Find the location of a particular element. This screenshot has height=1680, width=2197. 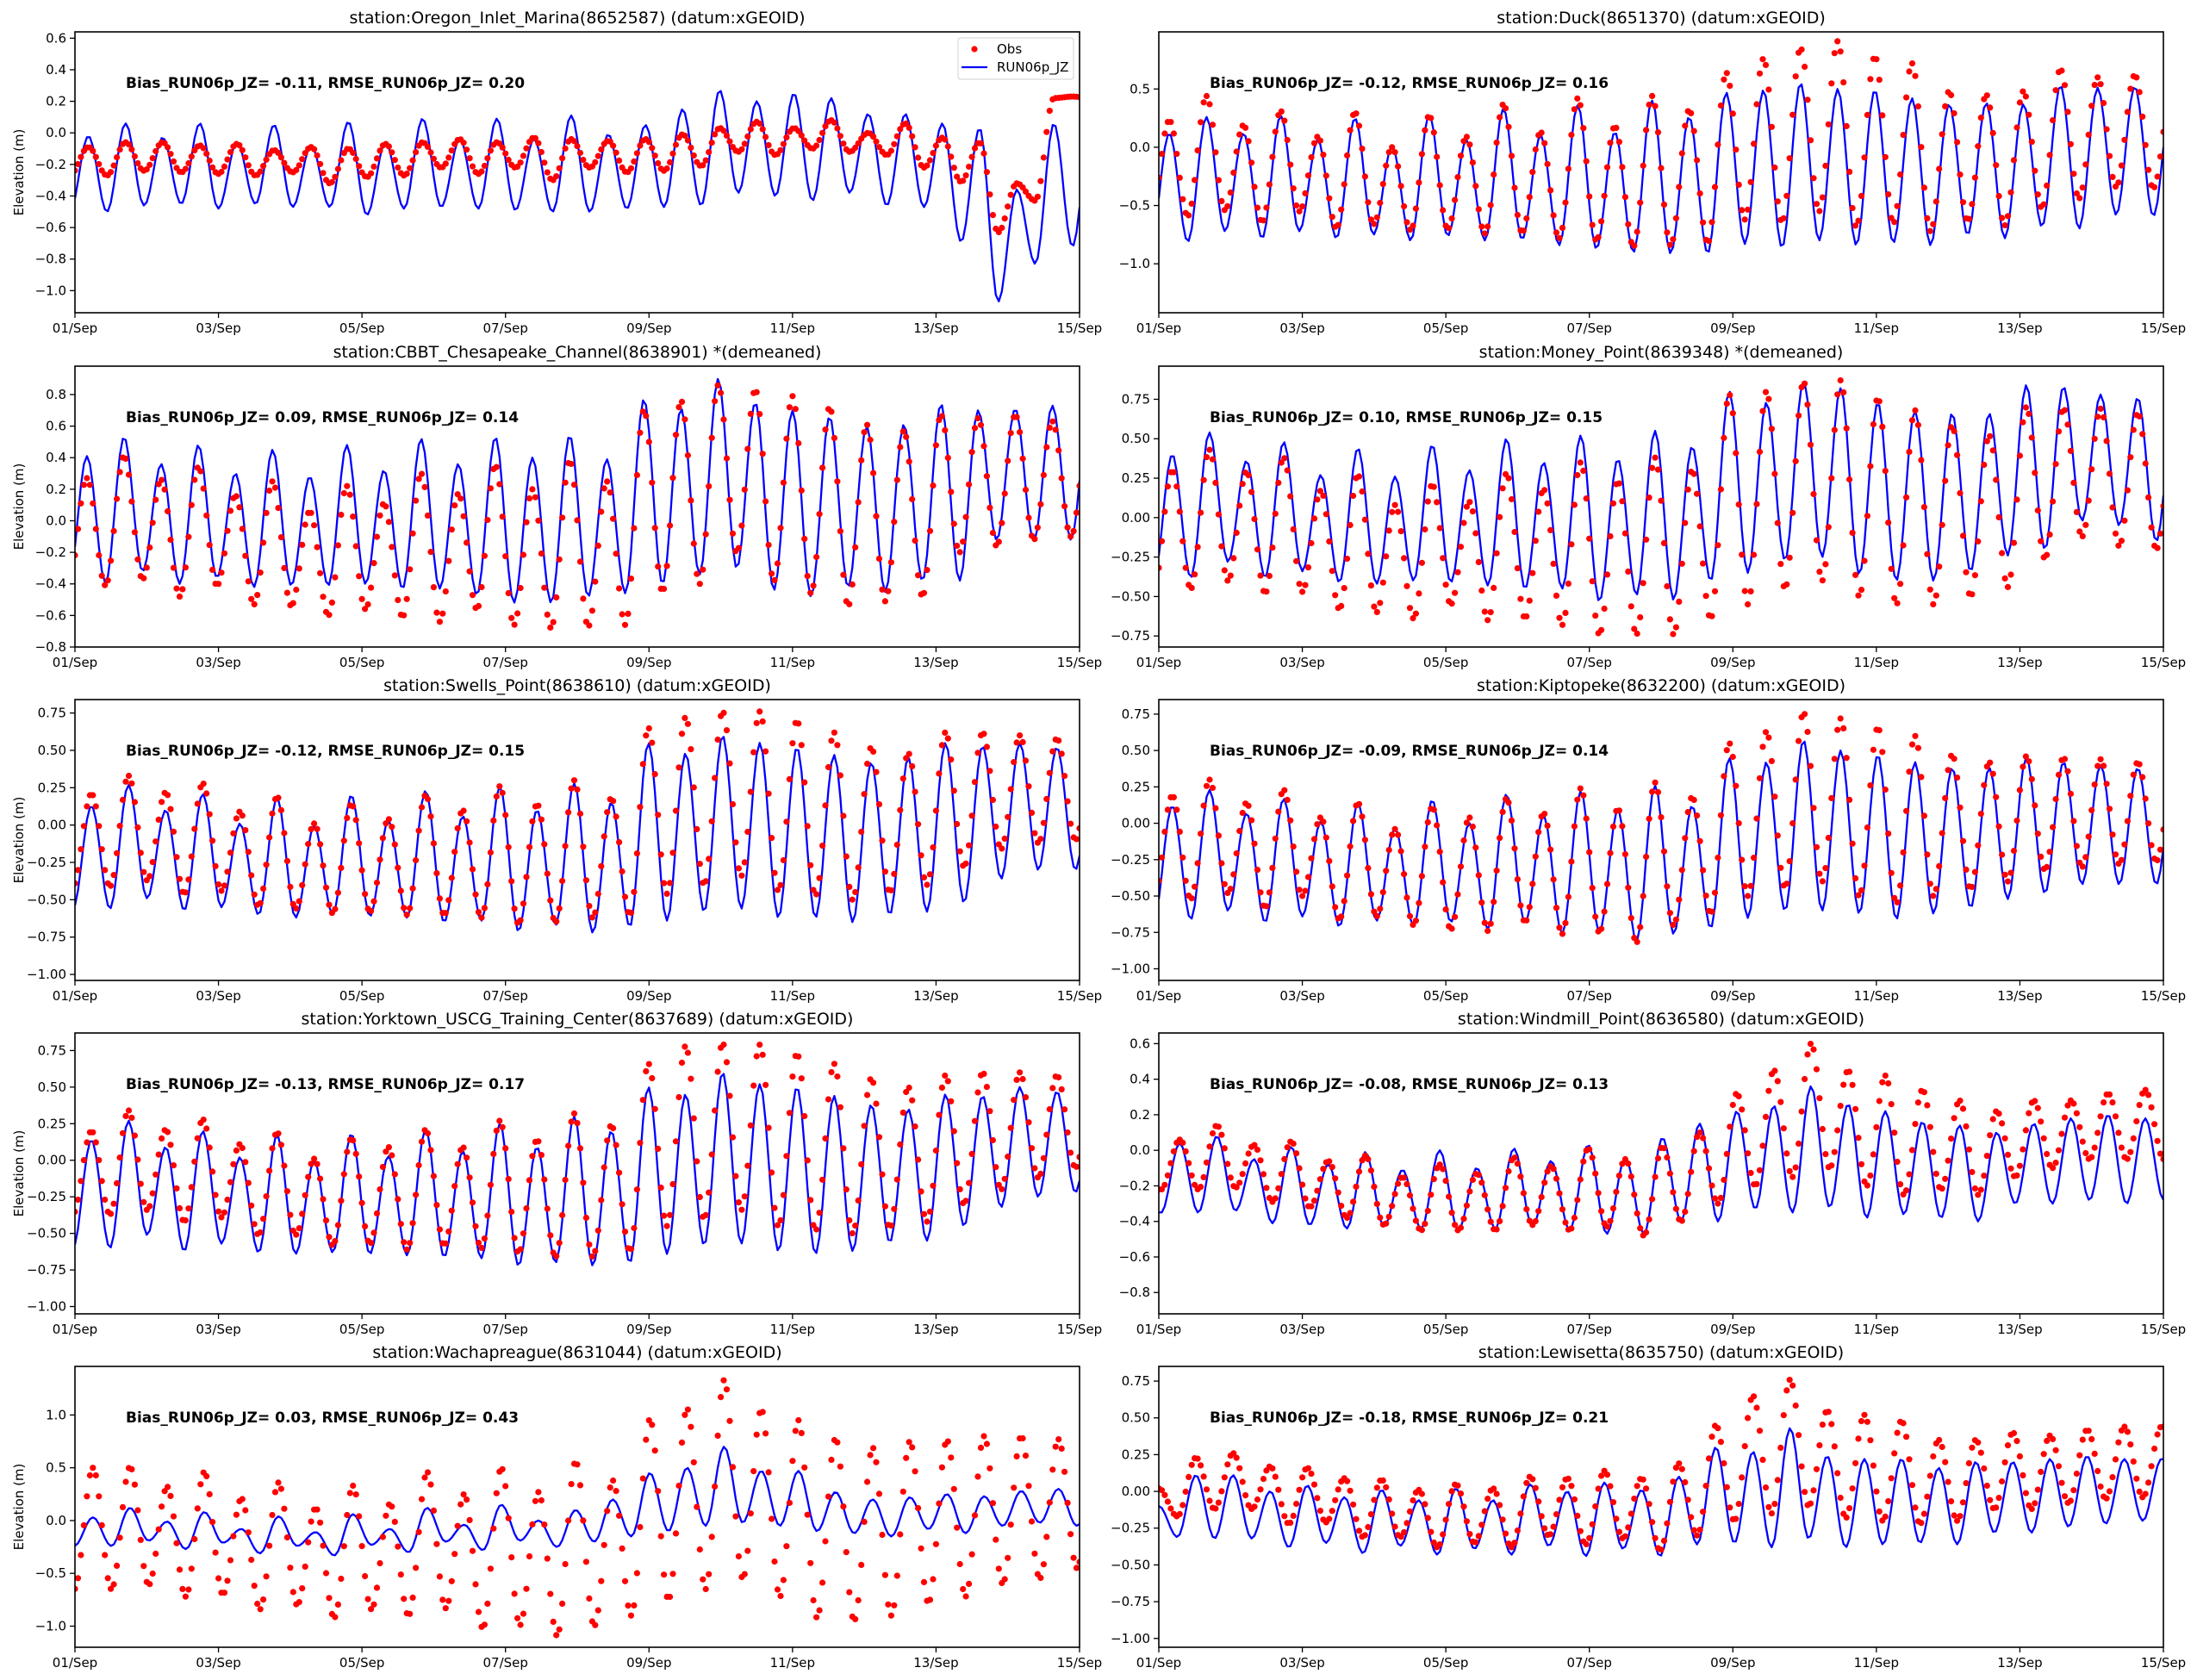

x-tick-label: 03/Sep is located at coordinates (218, 663).